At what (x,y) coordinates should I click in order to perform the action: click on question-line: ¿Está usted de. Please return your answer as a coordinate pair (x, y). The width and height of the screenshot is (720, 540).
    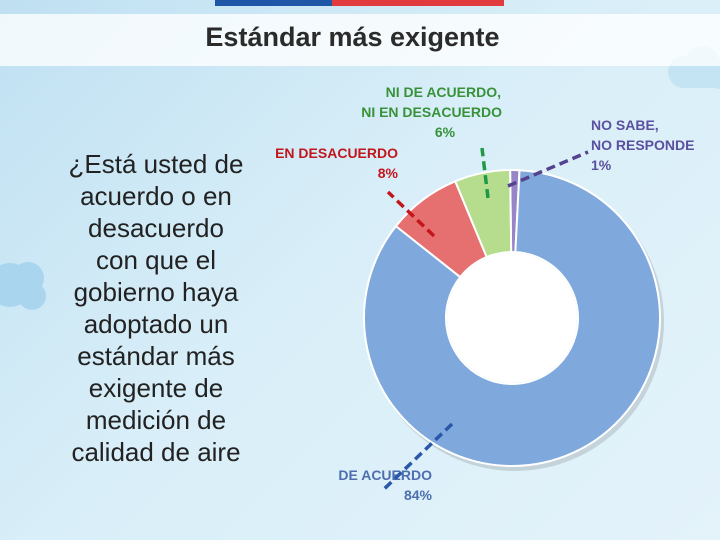
    Looking at the image, I should click on (156, 164).